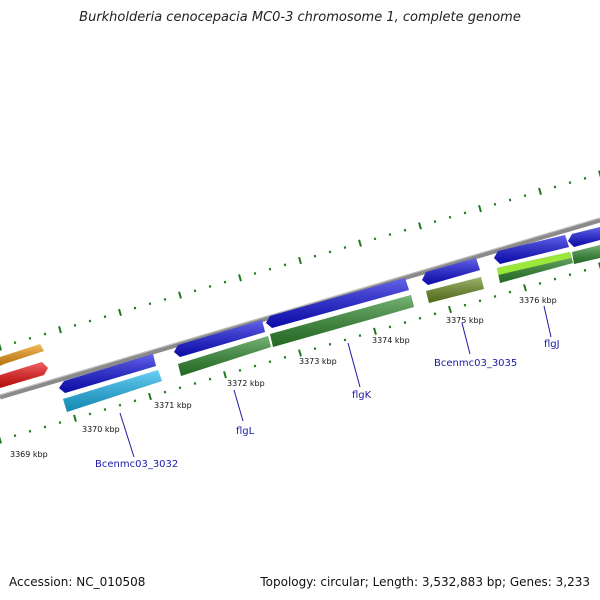 Image resolution: width=600 pixels, height=600 pixels. Describe the element at coordinates (136, 464) in the screenshot. I see `gene-label-bcenmc03-3032: Bcenmc03_3032` at that location.